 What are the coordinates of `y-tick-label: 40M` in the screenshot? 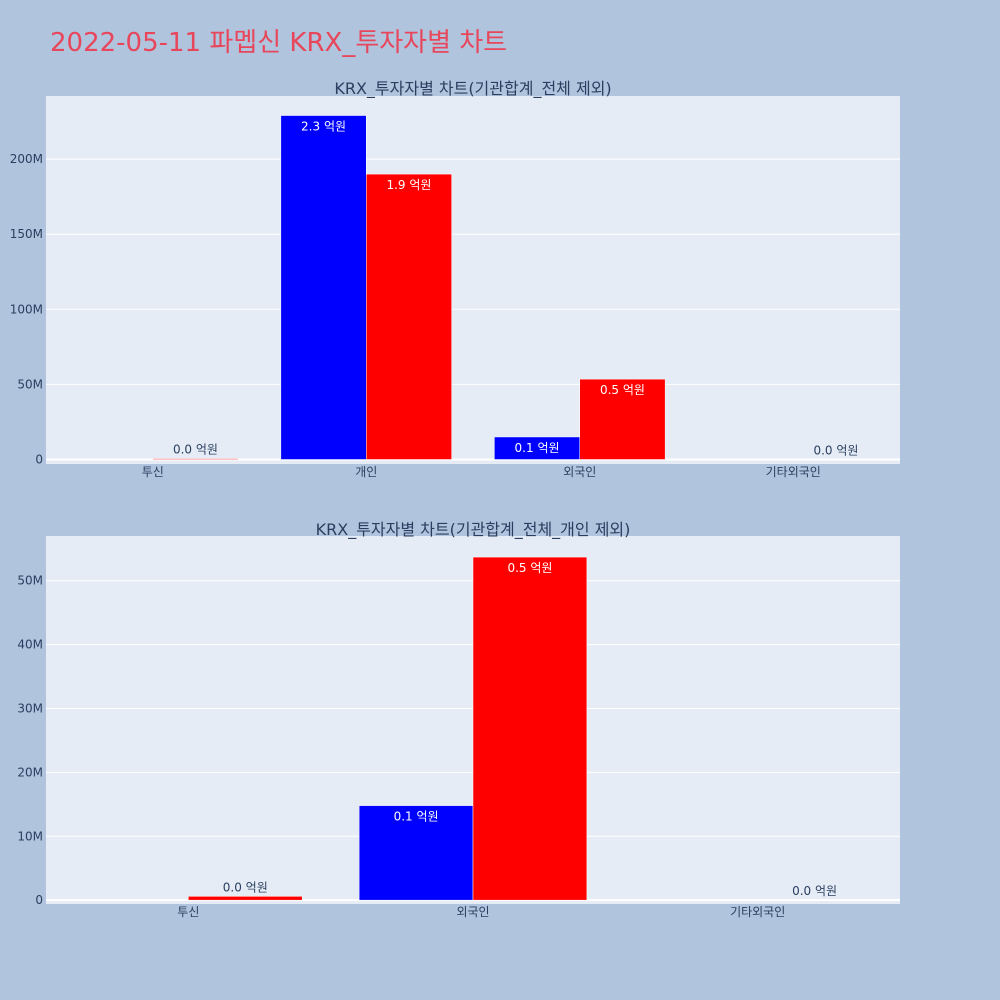 It's located at (30, 645).